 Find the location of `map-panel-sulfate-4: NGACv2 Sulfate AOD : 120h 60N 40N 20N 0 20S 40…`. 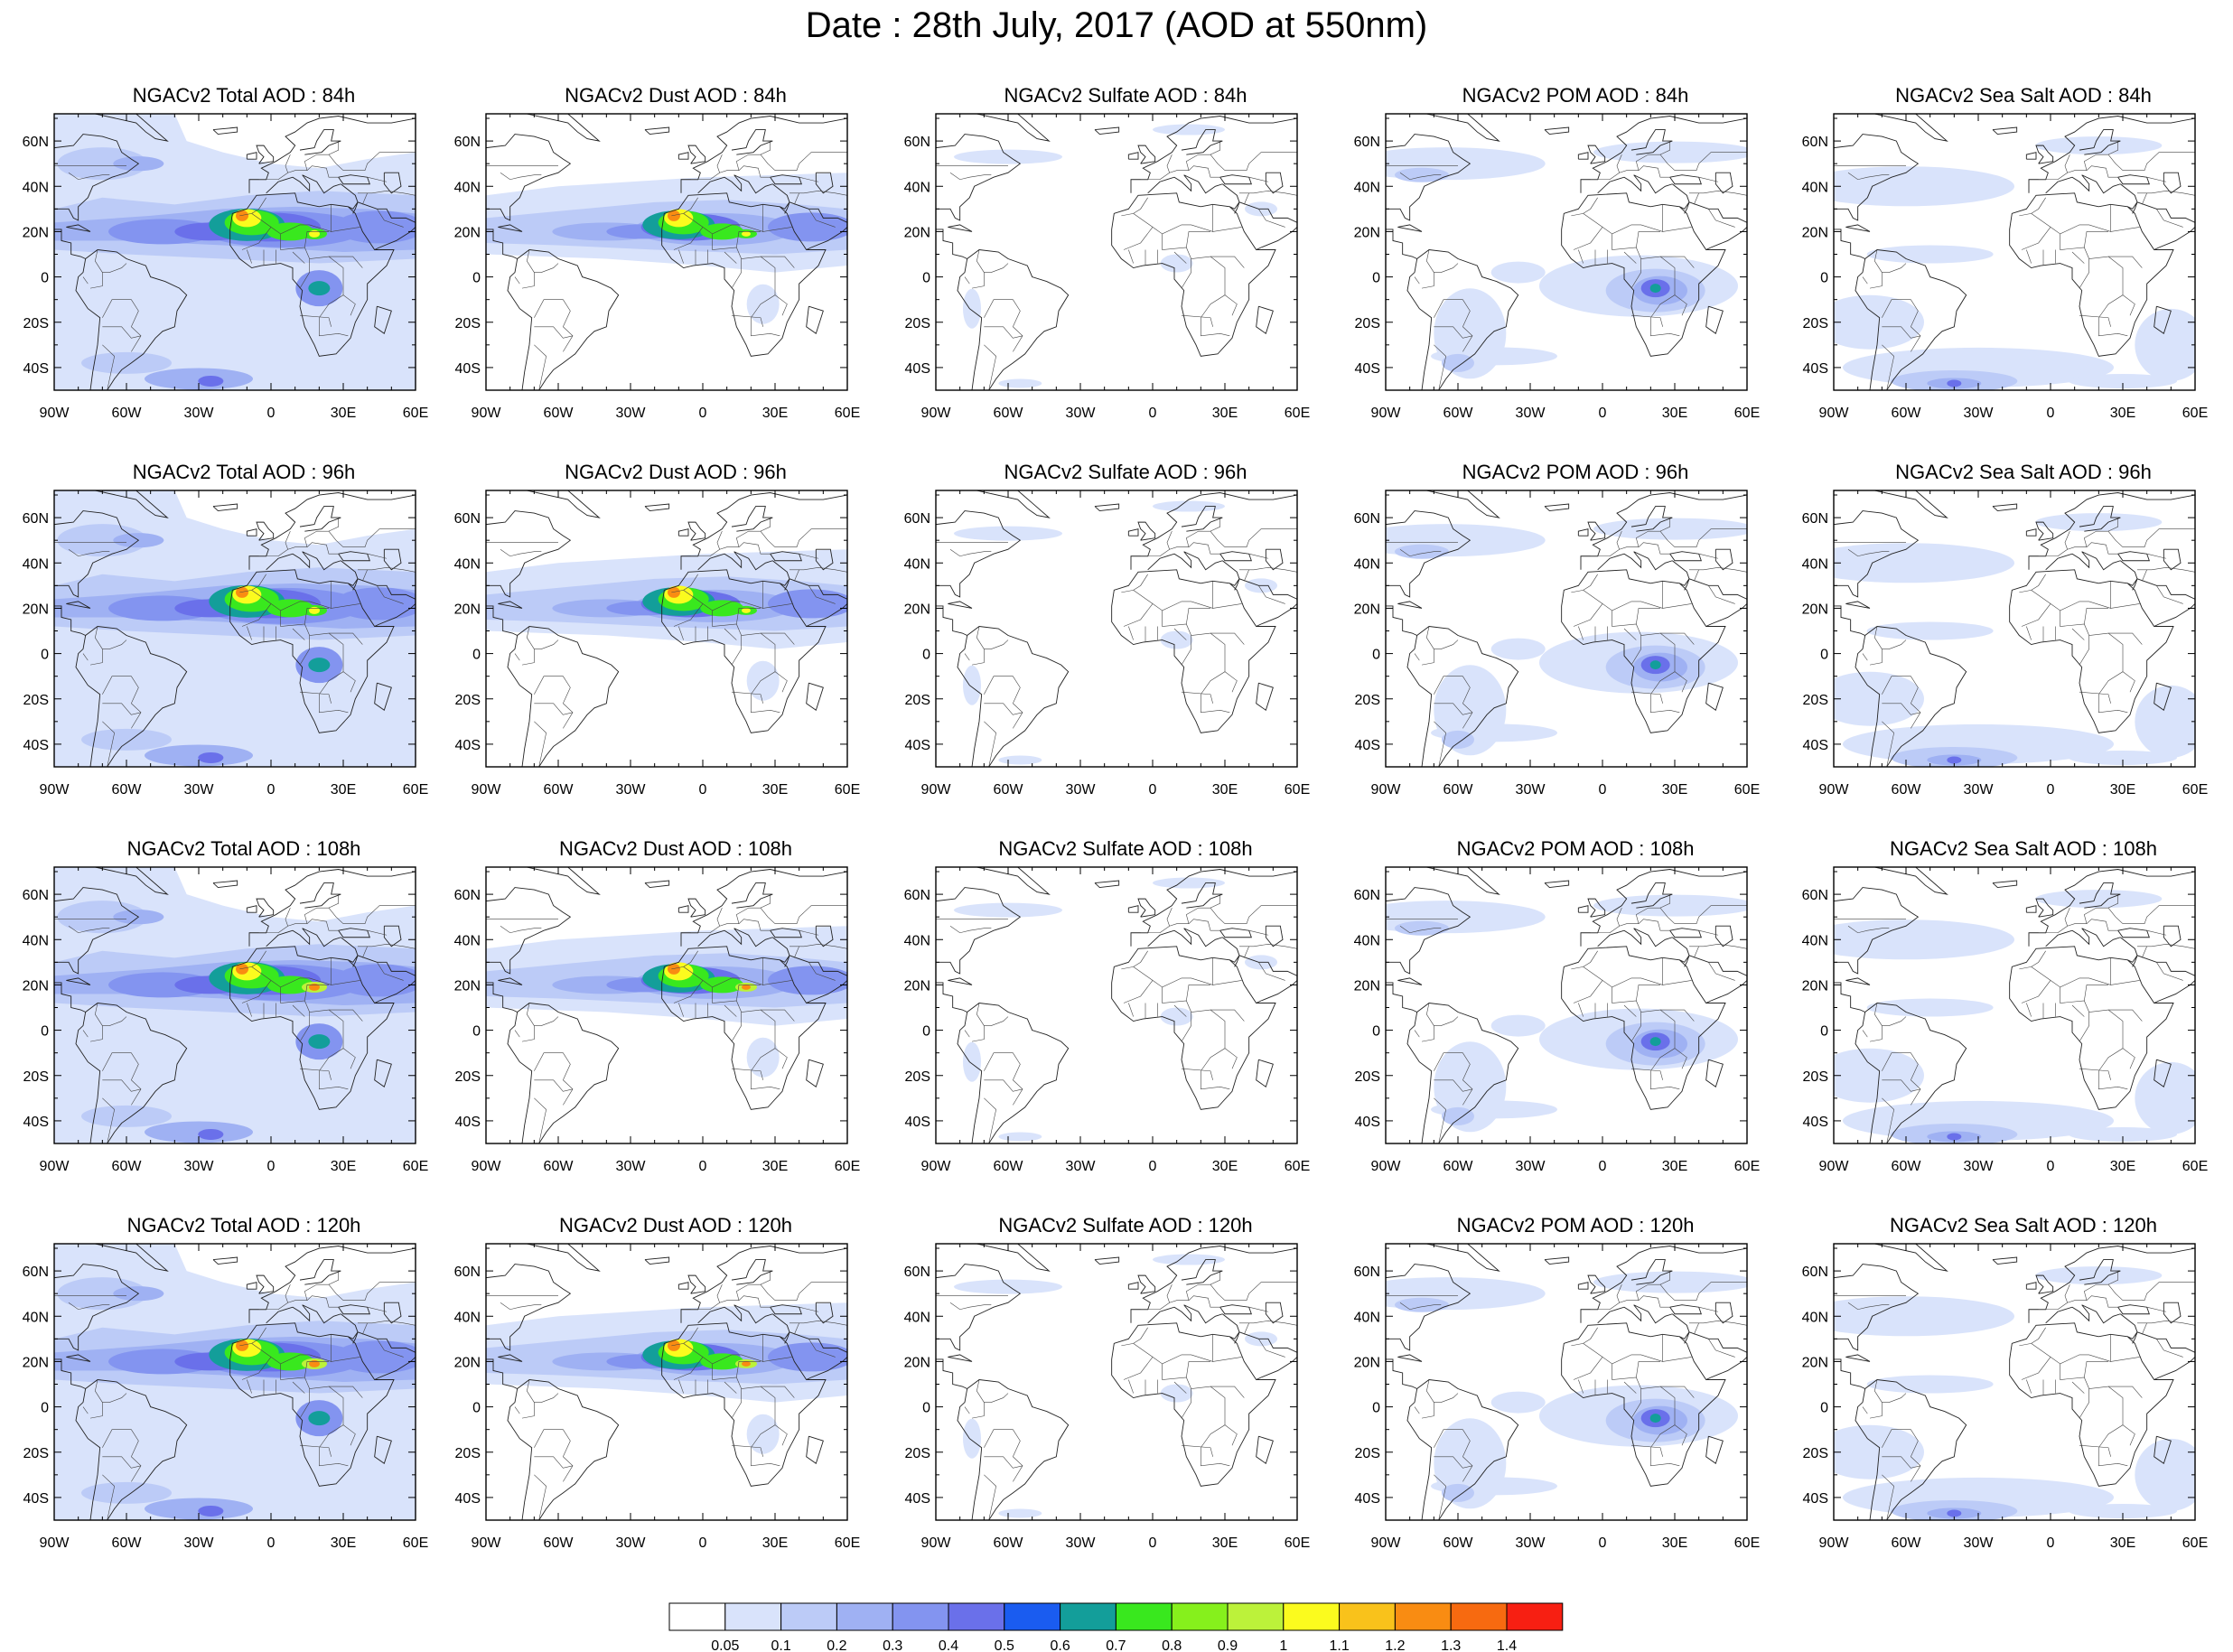

map-panel-sulfate-4: NGACv2 Sulfate AOD : 120h 60N 40N 20N 0 20S 40… is located at coordinates (1123, 1392).